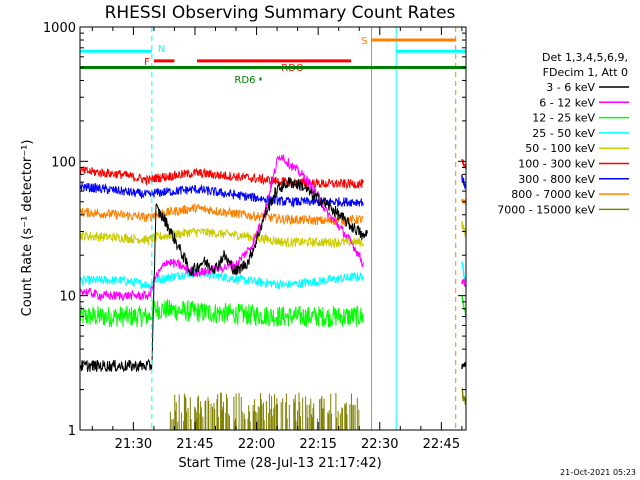 The height and width of the screenshot is (480, 640). Describe the element at coordinates (63, 162) in the screenshot. I see `y-tick-label: 100` at that location.